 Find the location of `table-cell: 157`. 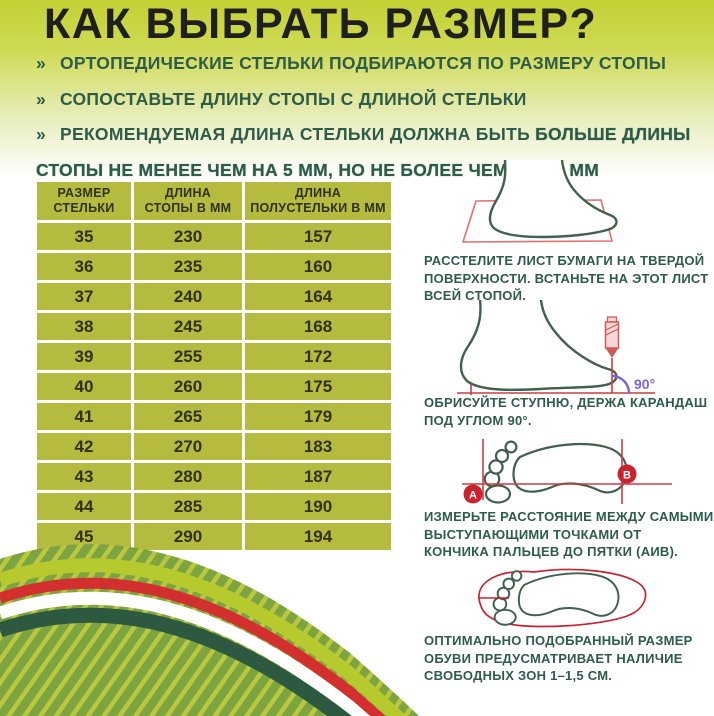

table-cell: 157 is located at coordinates (318, 236).